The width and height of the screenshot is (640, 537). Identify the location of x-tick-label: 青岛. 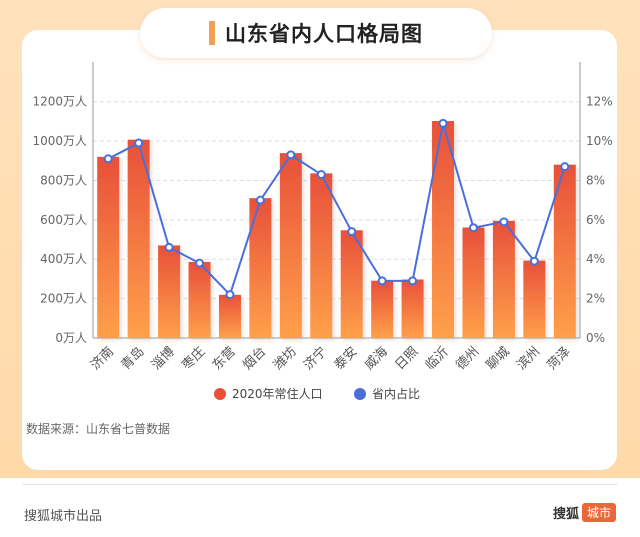
(133, 359).